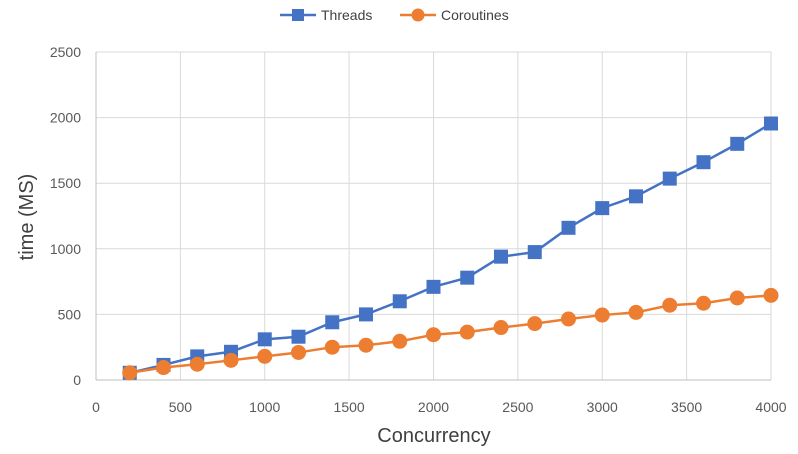 Image resolution: width=798 pixels, height=454 pixels. I want to click on legend-item-coroutines: Coroutines, so click(454, 15).